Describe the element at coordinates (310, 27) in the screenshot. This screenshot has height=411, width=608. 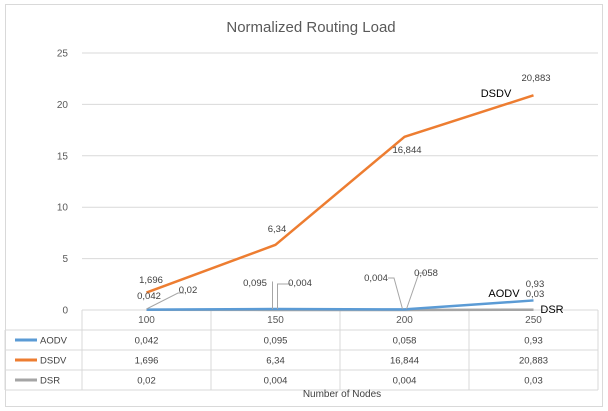
I see `chart-title: Normalized Routing Load` at that location.